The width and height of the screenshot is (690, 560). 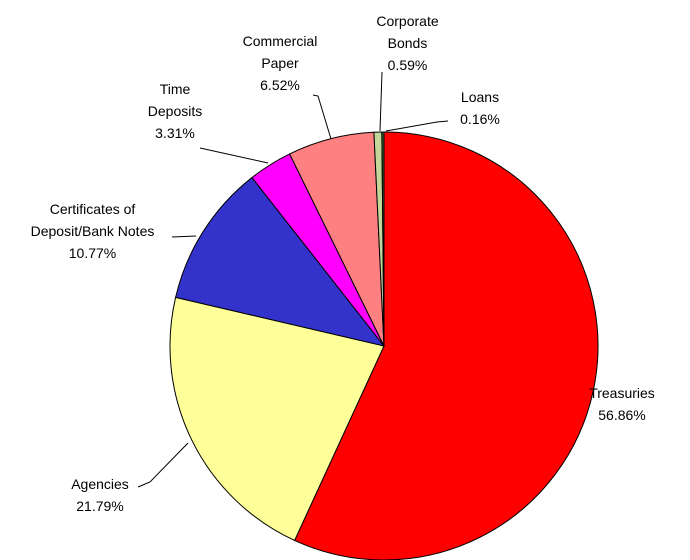 I want to click on slice-label: Corporate Bonds 0.59%, so click(x=407, y=43).